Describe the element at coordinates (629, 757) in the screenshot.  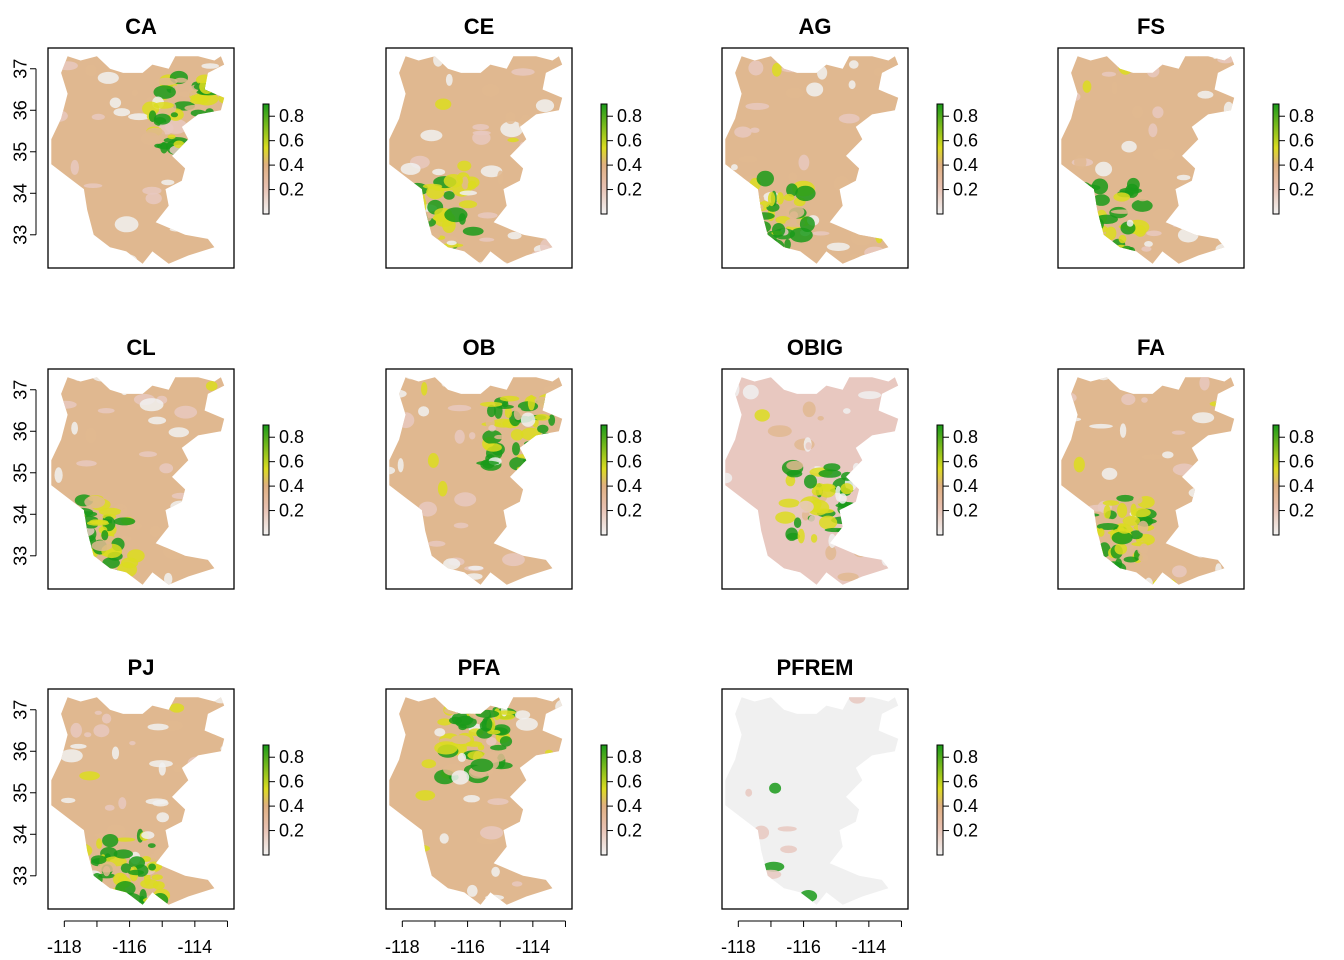
I see `legend-tick-label: 0.8` at that location.